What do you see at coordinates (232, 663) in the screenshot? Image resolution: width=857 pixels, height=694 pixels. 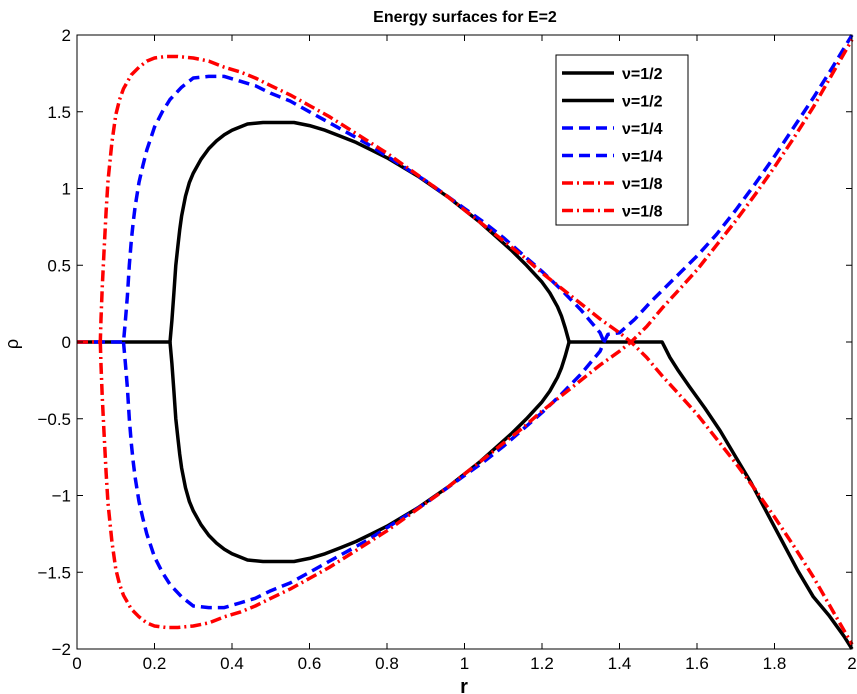 I see `x-tick-label: 0.4` at bounding box center [232, 663].